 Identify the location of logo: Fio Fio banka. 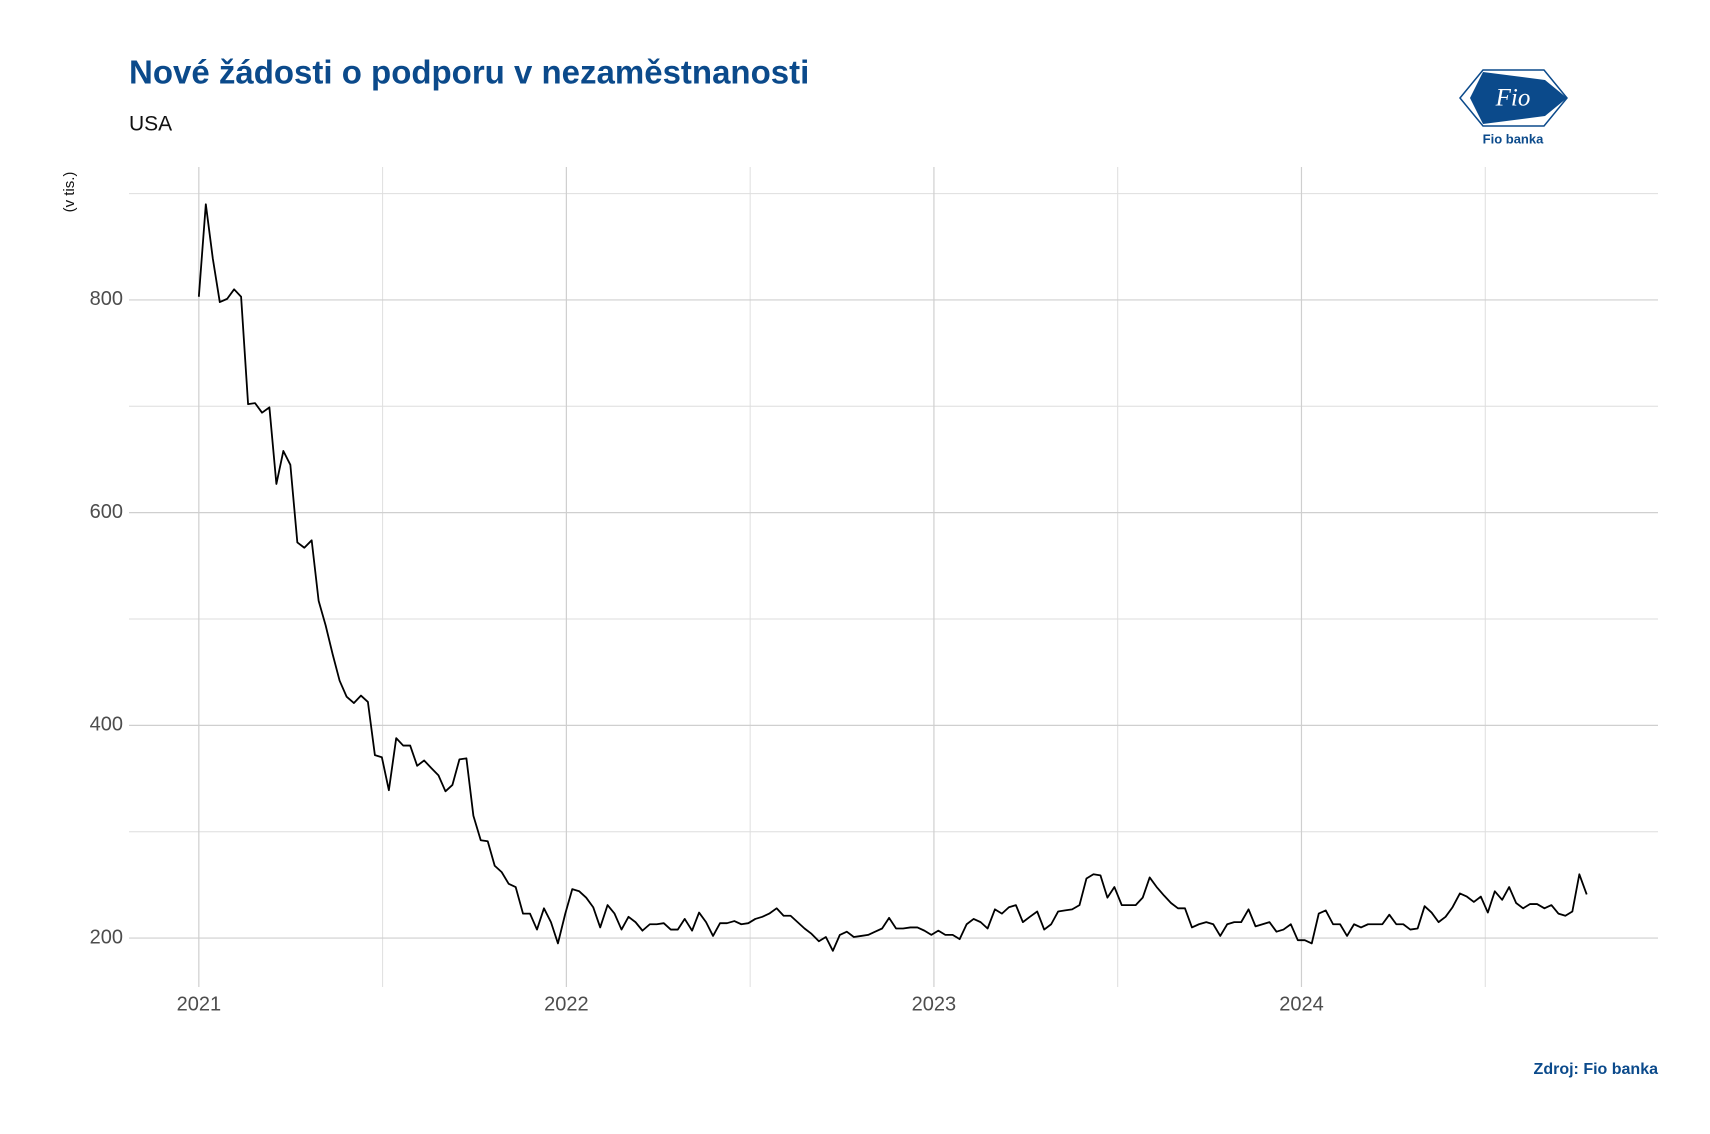
(1513, 107).